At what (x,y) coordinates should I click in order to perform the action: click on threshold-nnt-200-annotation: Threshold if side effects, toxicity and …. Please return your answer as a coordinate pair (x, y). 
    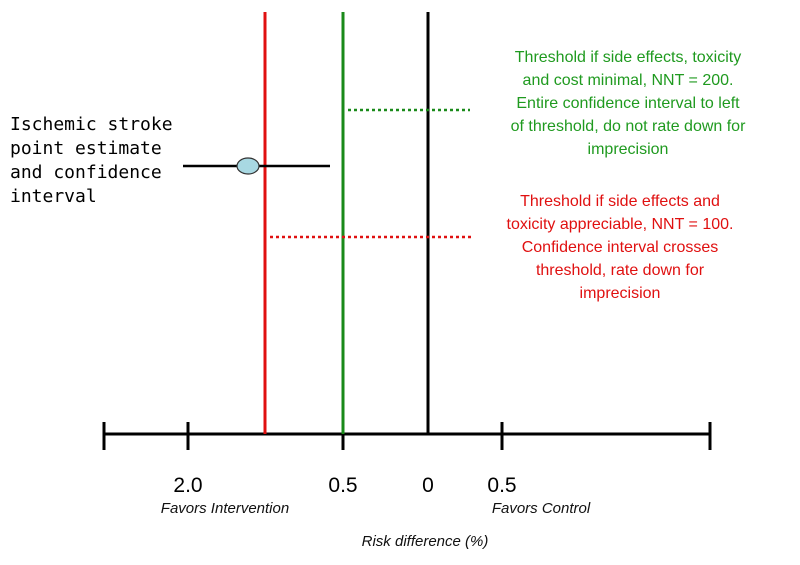
    Looking at the image, I should click on (628, 103).